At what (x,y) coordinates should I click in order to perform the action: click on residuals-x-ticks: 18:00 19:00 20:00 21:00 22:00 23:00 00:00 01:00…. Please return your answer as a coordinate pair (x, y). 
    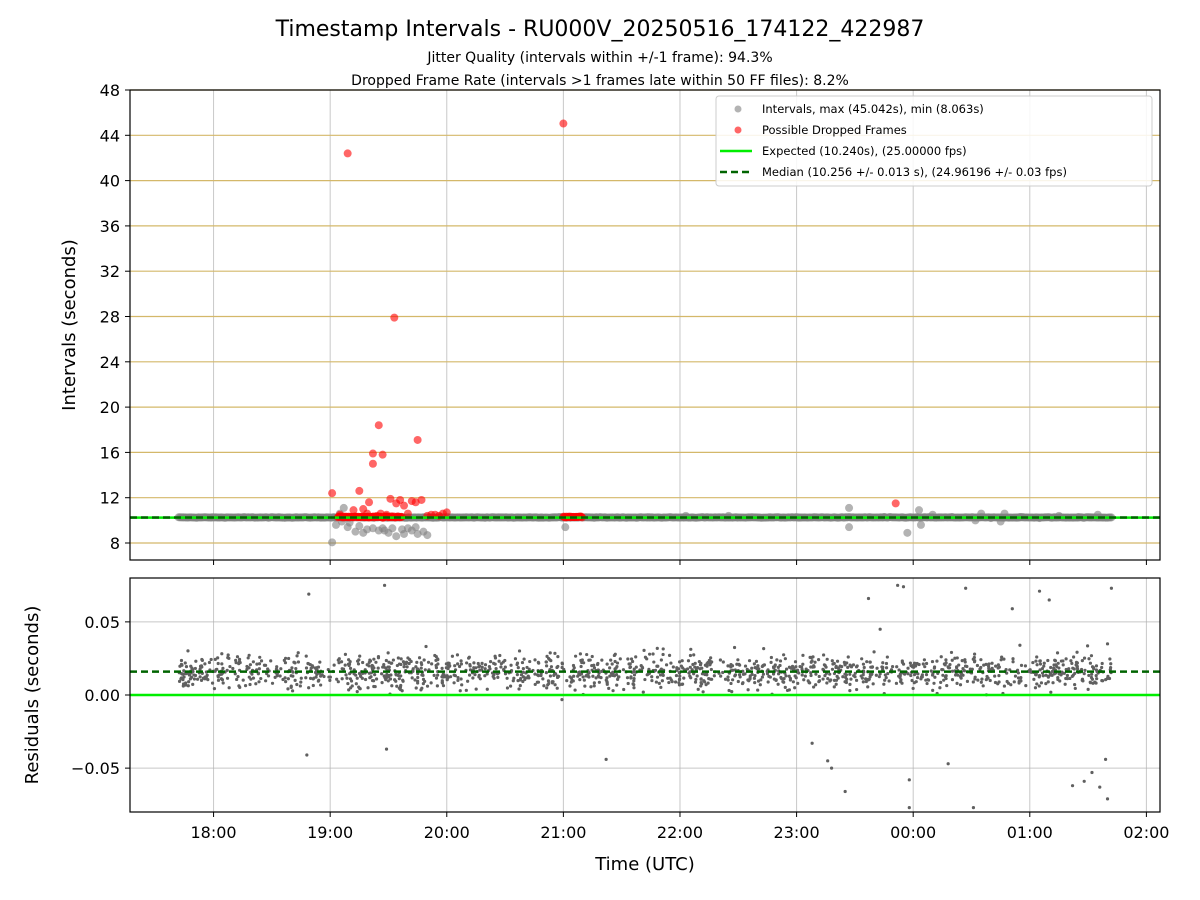
    Looking at the image, I should click on (680, 827).